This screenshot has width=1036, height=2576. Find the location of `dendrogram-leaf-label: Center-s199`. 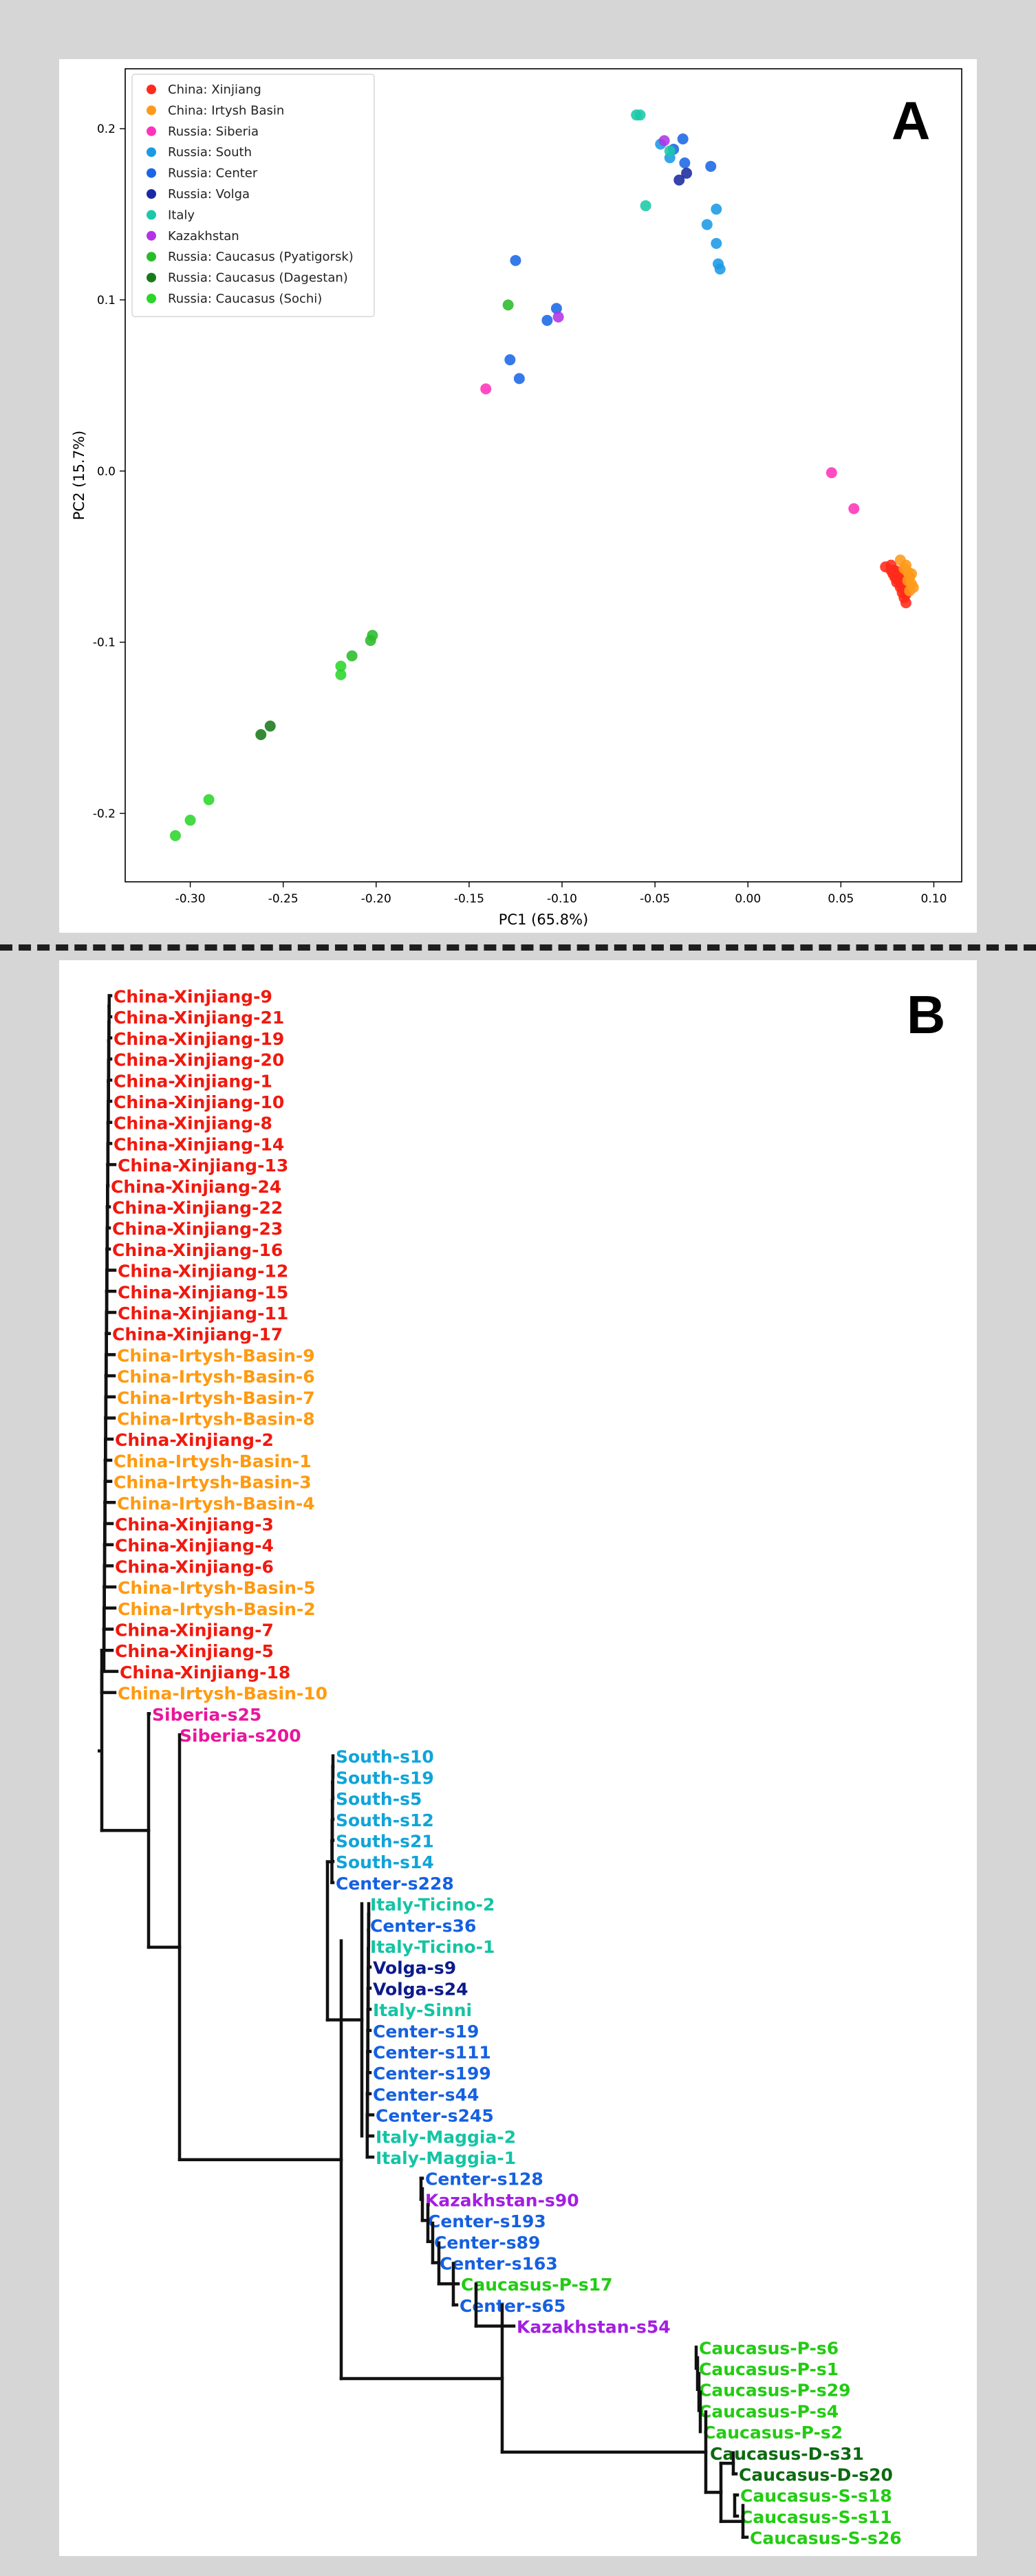

dendrogram-leaf-label: Center-s199 is located at coordinates (432, 2073).